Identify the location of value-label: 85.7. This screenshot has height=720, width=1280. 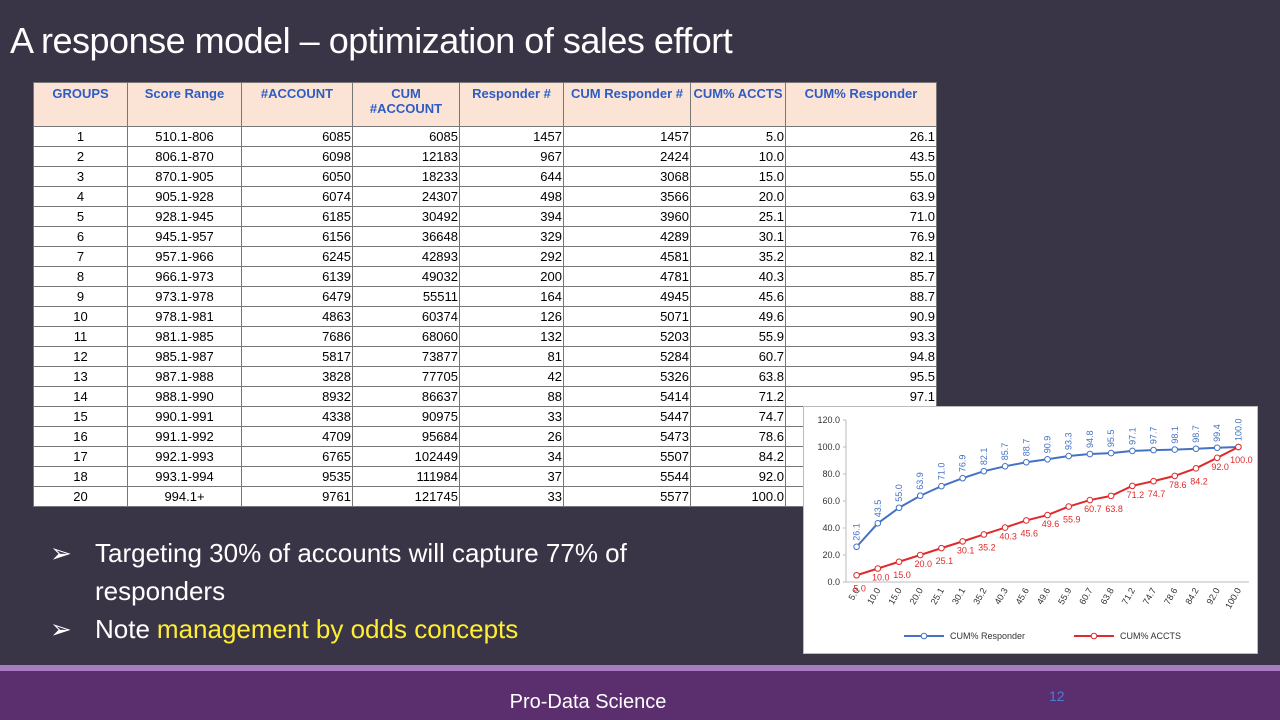
(1005, 452).